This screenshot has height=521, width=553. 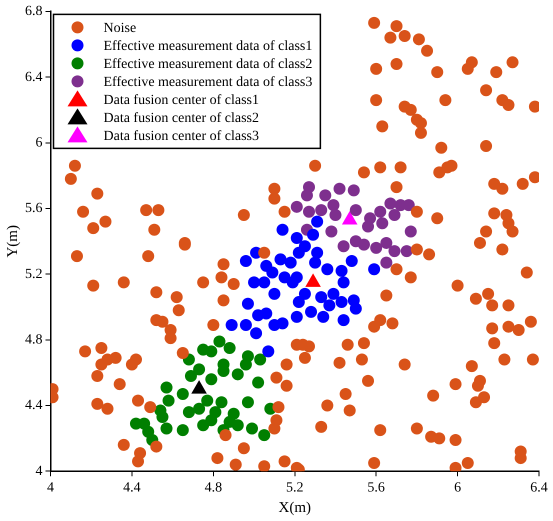 What do you see at coordinates (294, 508) in the screenshot?
I see `x-axis-title: X(m)` at bounding box center [294, 508].